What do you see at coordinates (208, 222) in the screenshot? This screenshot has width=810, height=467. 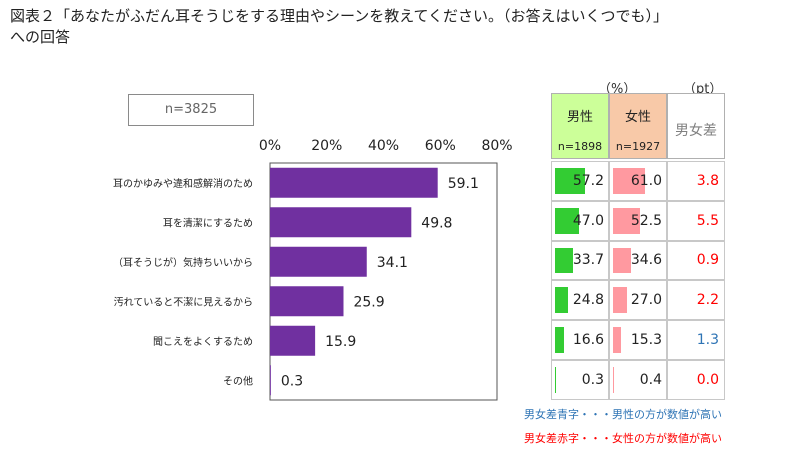 I see `category-label: 耳を清潔にするため` at bounding box center [208, 222].